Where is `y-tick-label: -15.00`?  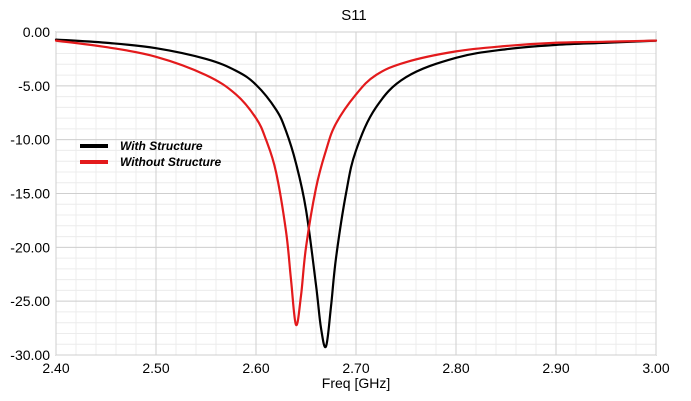 y-tick-label: -15.00 is located at coordinates (30, 194).